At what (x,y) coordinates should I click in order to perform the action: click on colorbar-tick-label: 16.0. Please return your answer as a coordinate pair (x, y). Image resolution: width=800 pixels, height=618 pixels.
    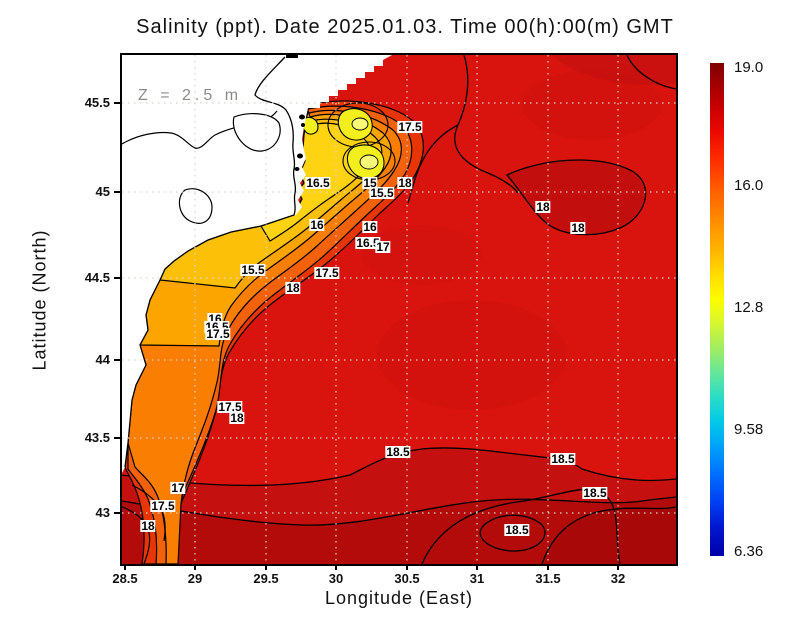
    Looking at the image, I should click on (749, 185).